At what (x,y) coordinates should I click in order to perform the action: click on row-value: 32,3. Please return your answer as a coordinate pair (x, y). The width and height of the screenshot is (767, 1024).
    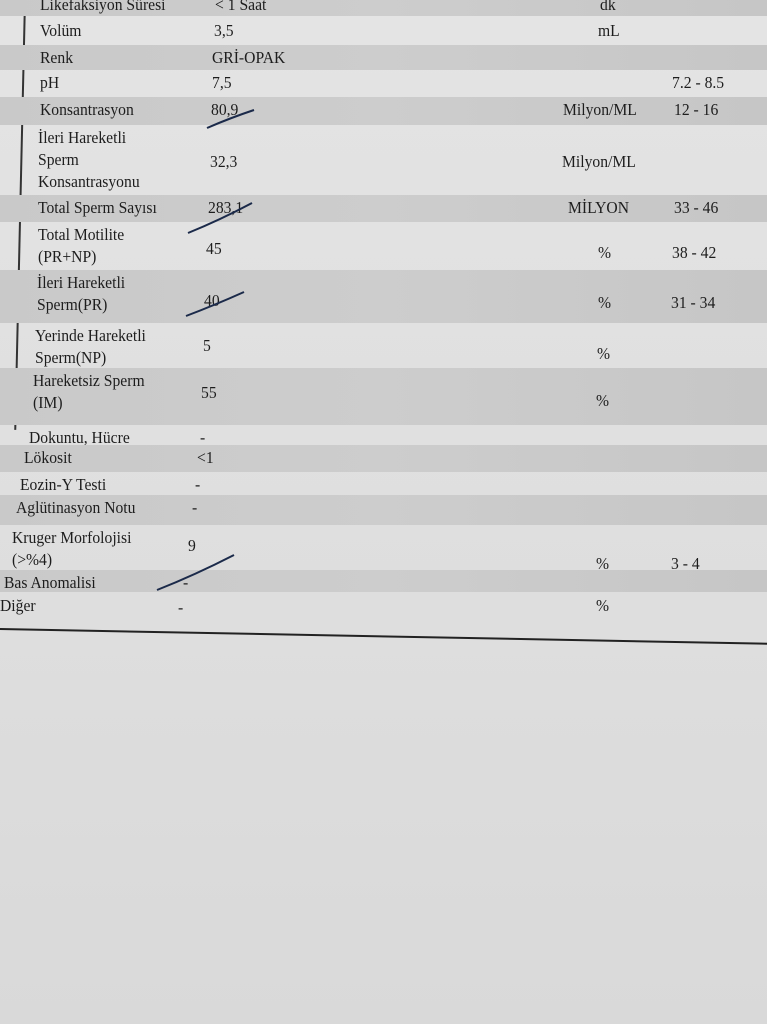
    Looking at the image, I should click on (224, 161).